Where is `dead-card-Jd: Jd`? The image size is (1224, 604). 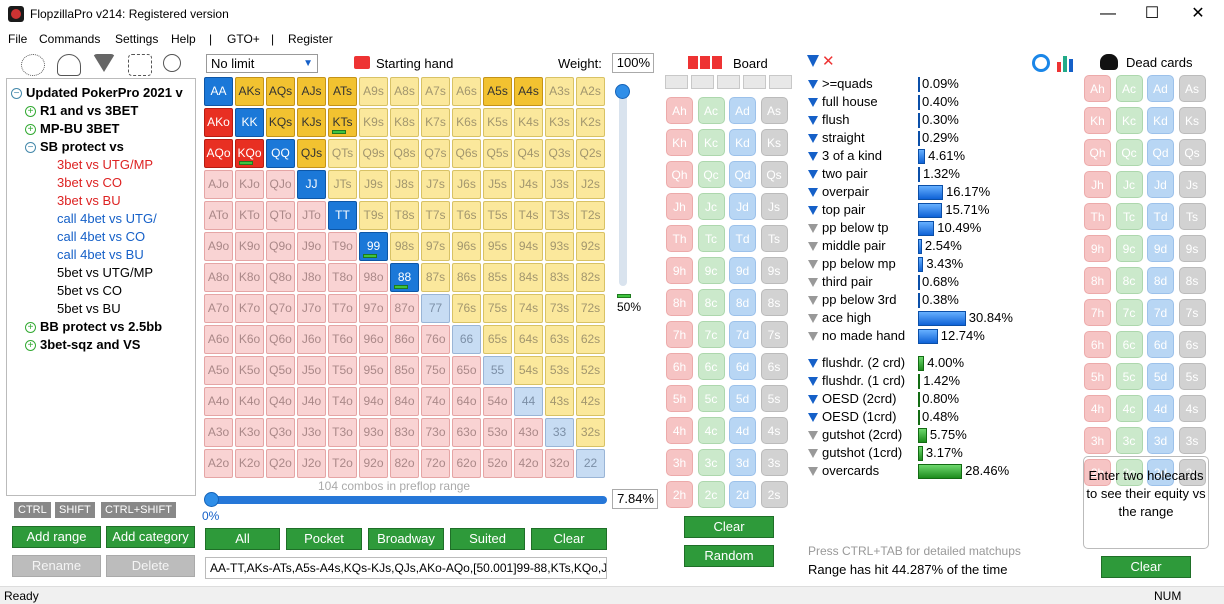 dead-card-Jd: Jd is located at coordinates (1160, 184).